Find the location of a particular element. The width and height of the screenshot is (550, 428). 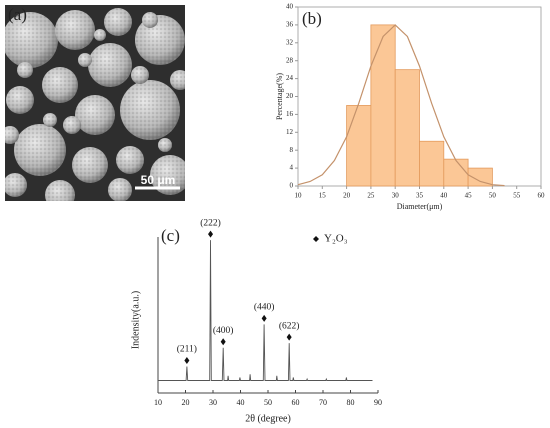

peak-label: (440) is located at coordinates (264, 307).